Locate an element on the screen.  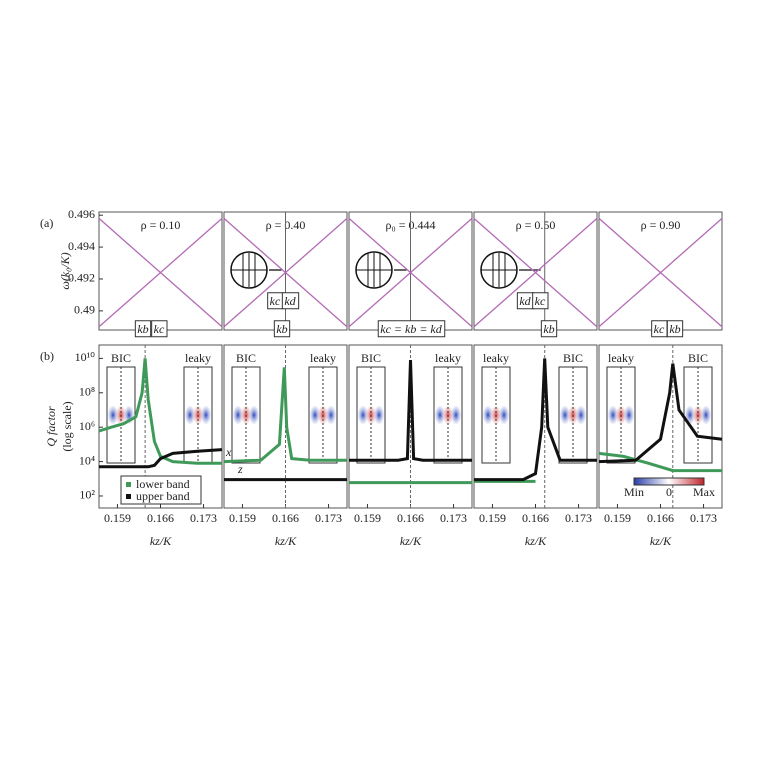
panel-label: (b) is located at coordinates (47, 356).